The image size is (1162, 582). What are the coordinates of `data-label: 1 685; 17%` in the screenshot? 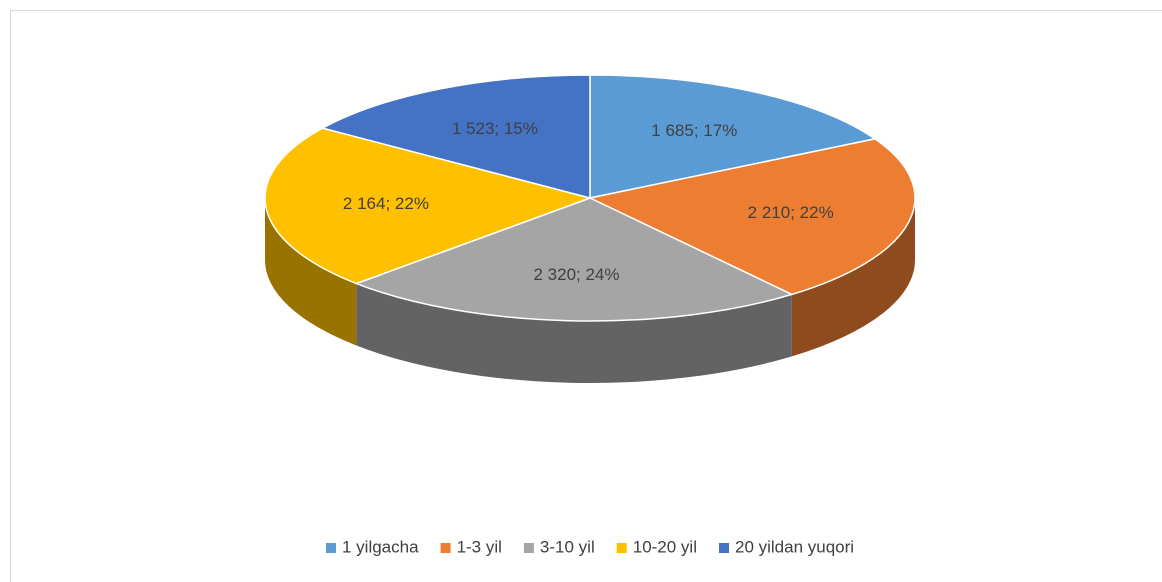 It's located at (694, 130).